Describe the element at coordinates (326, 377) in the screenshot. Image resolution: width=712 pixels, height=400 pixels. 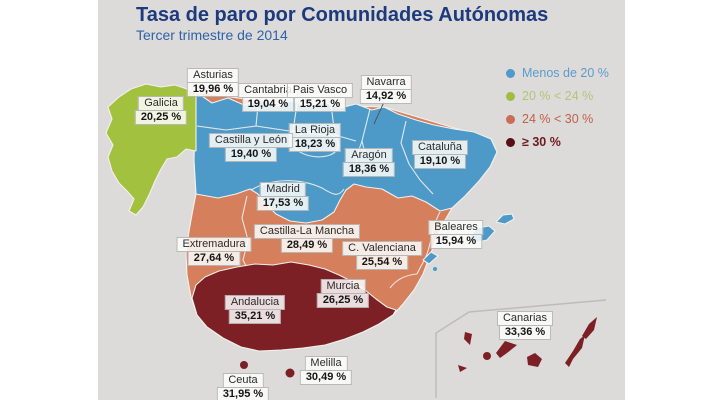
I see `region-value: 30,49 %` at that location.